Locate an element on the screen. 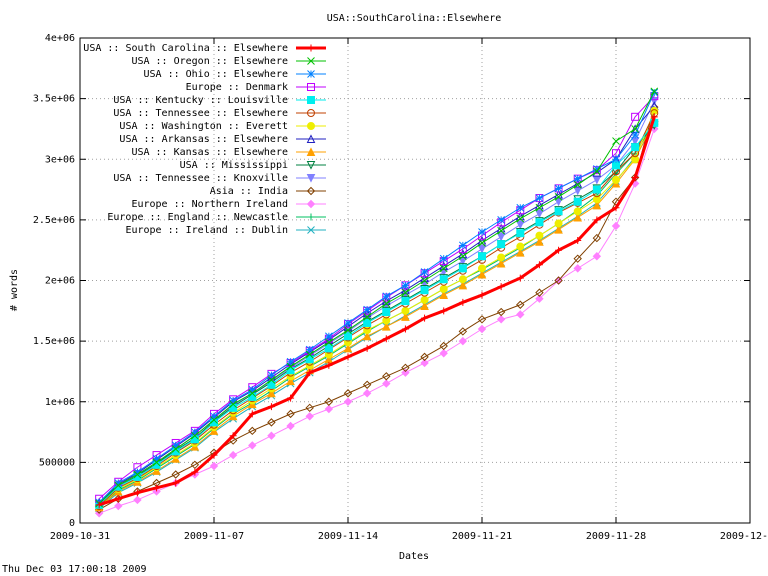 Image resolution: width=768 pixels, height=576 pixels. x-tick-label: 2009-11-28 is located at coordinates (616, 536).